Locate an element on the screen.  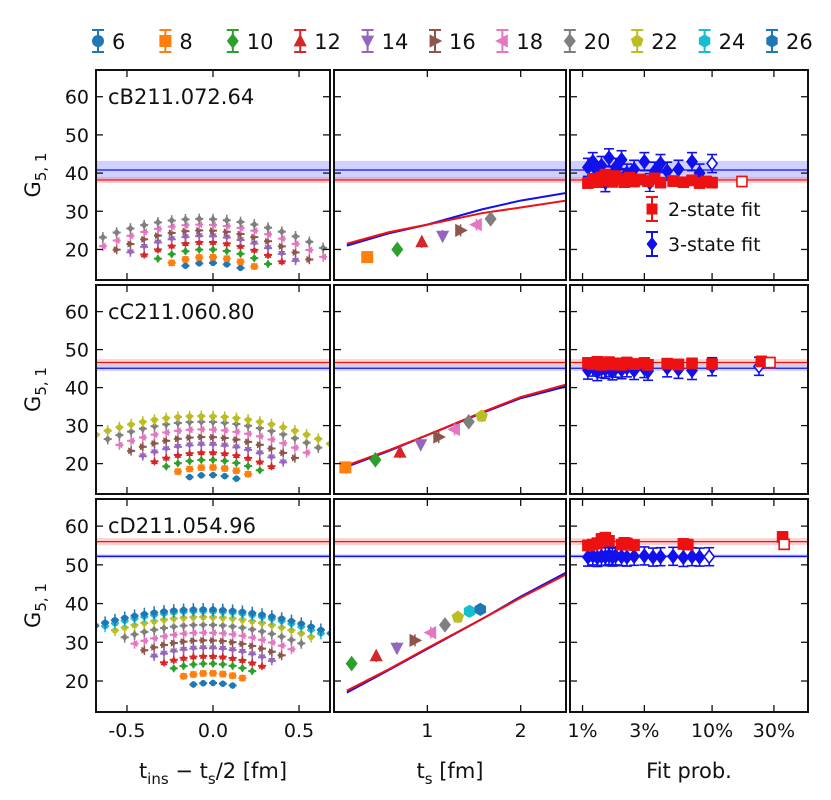
legend-label: 20 is located at coordinates (597, 42).